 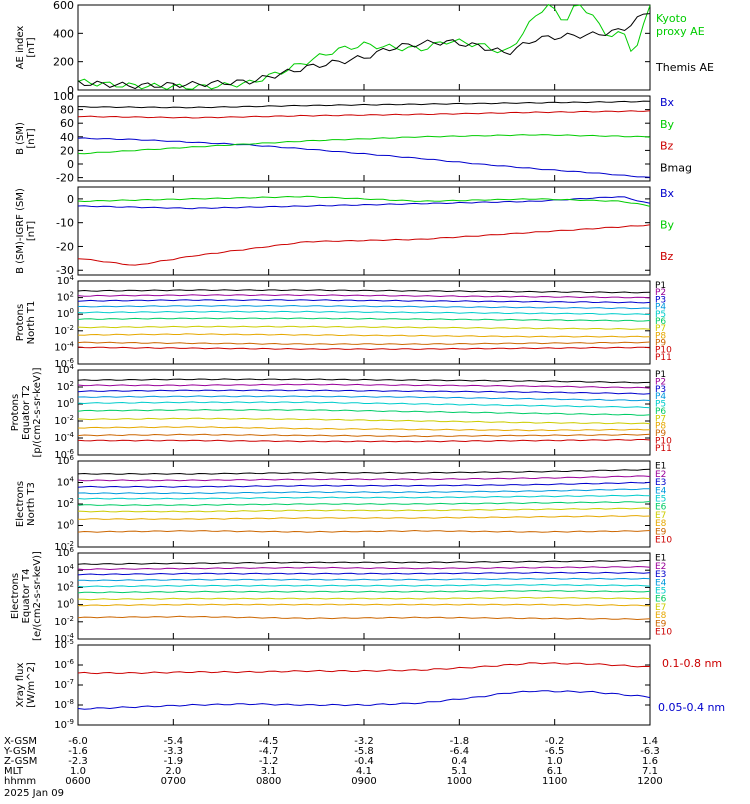 I want to click on legend-protons_e-p9: P9, so click(x=660, y=434).